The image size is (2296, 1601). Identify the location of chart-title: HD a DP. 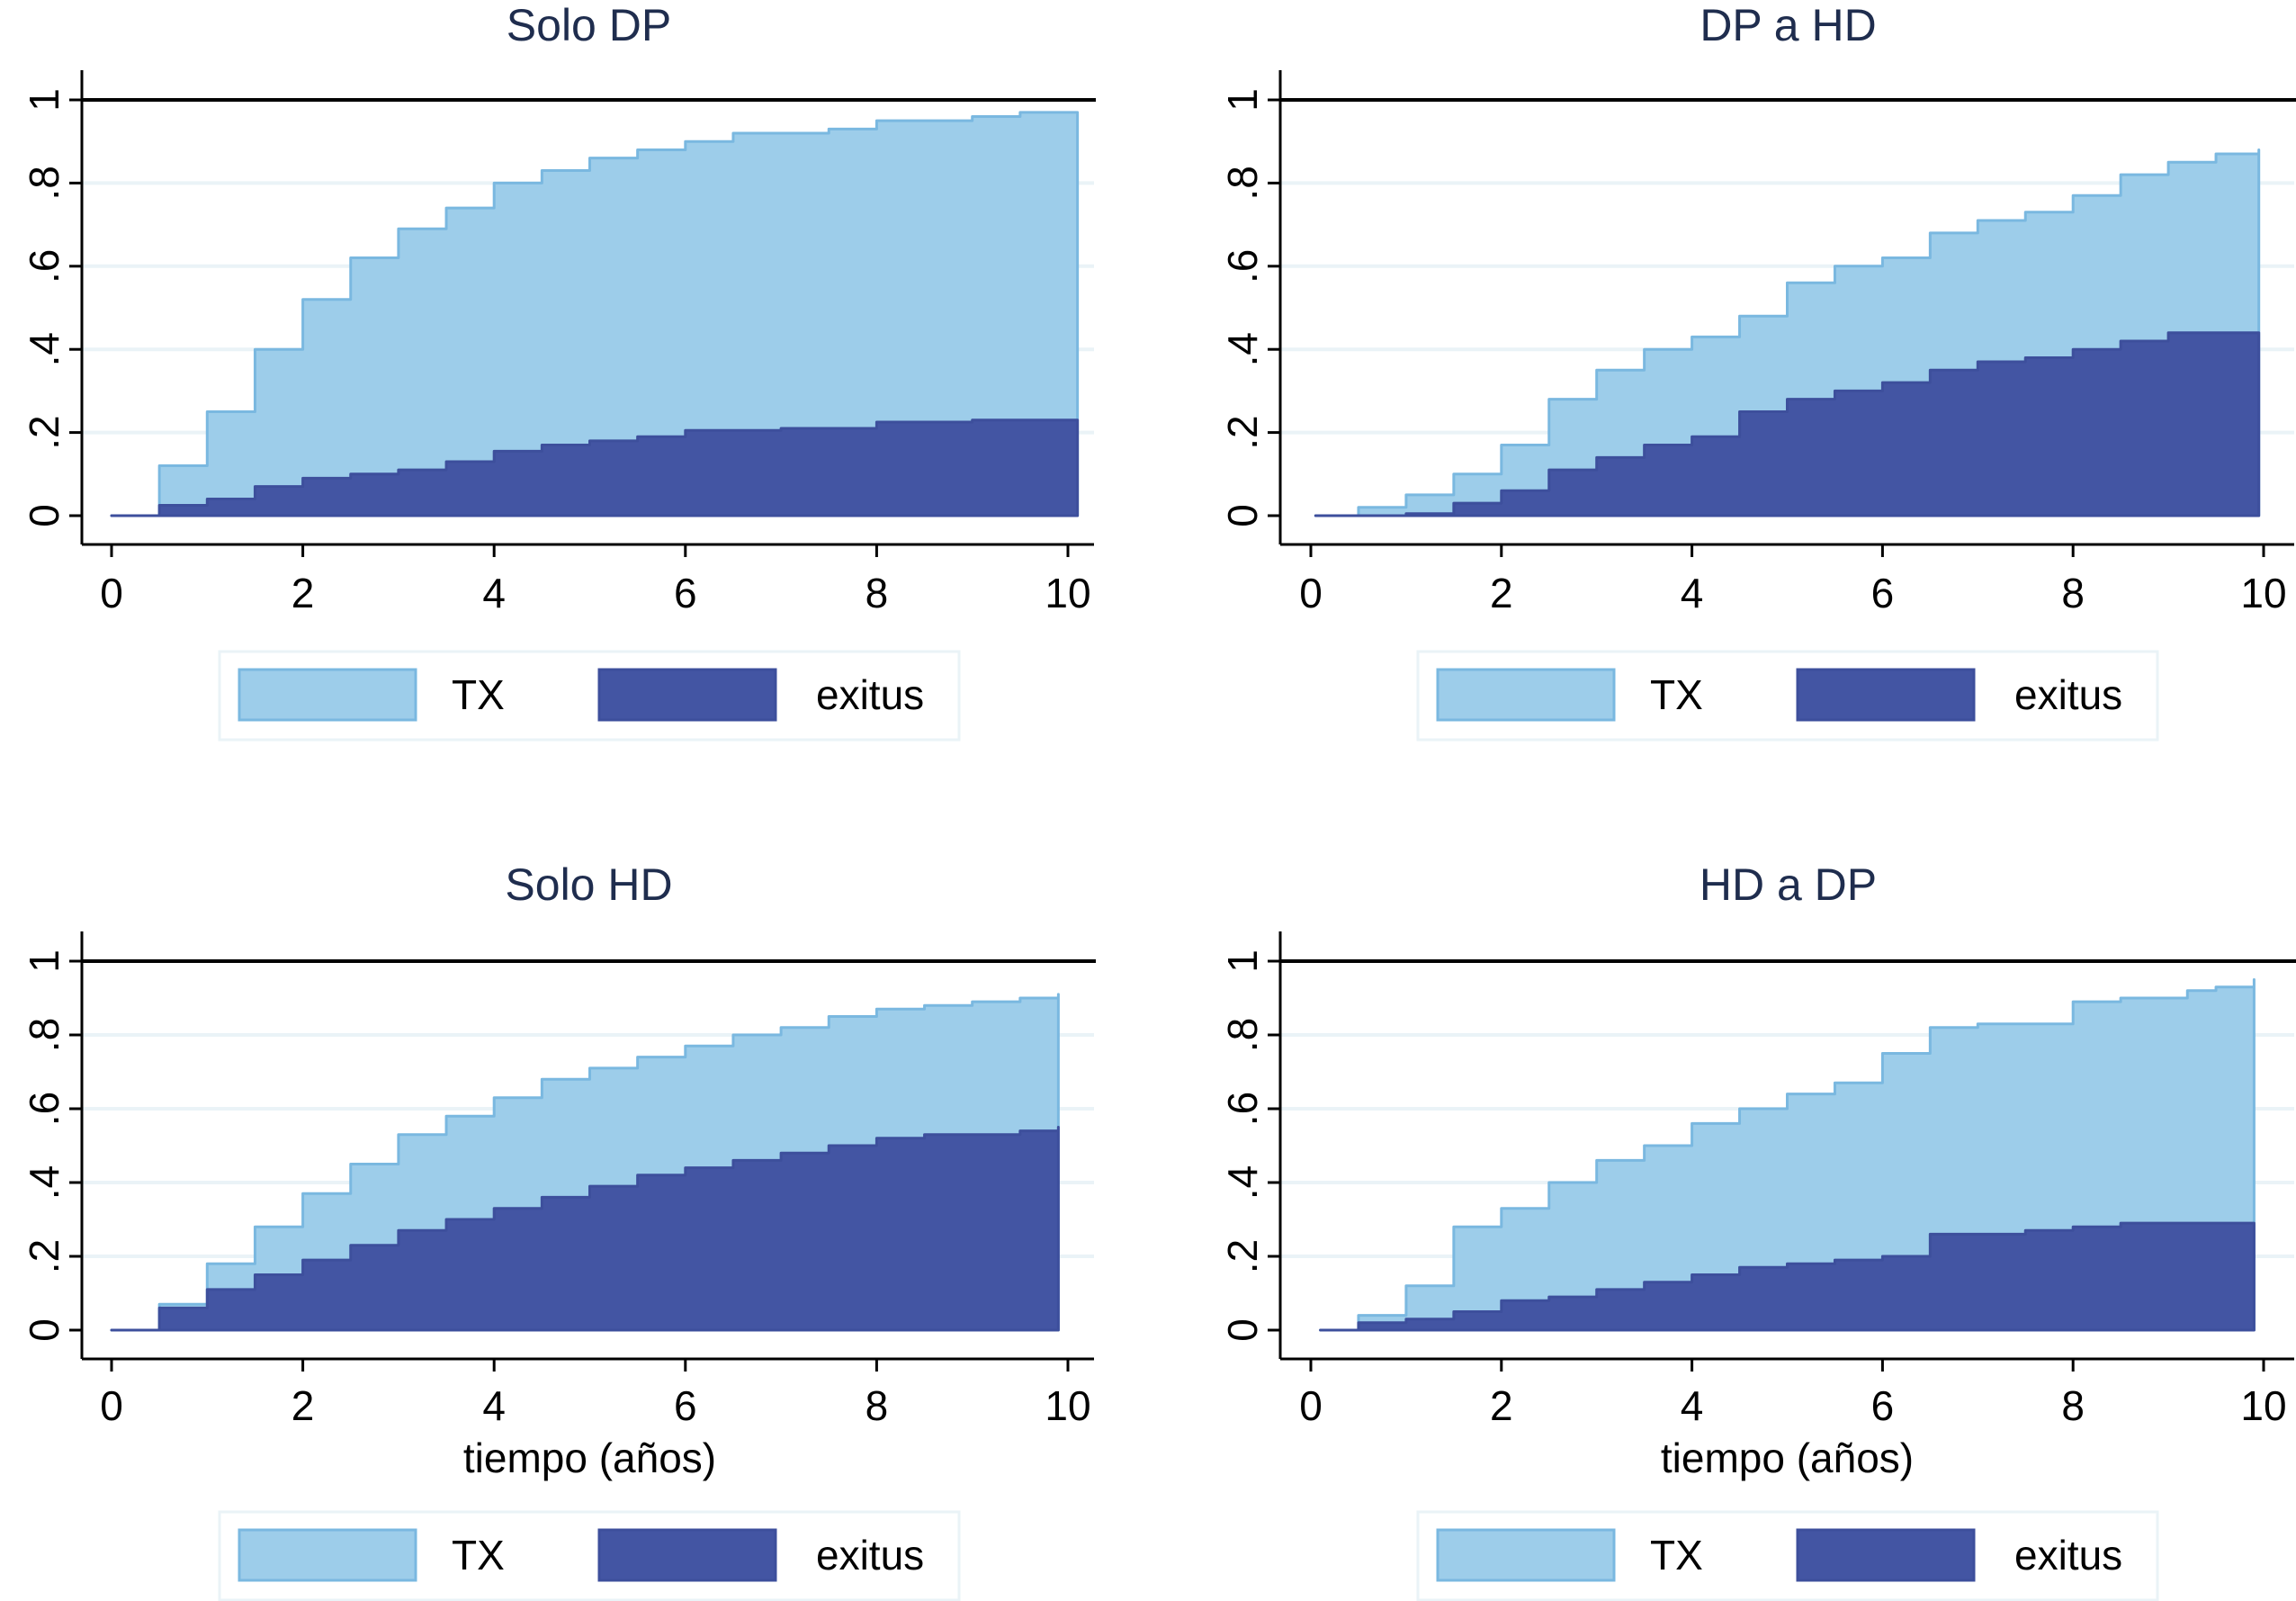
(1788, 885).